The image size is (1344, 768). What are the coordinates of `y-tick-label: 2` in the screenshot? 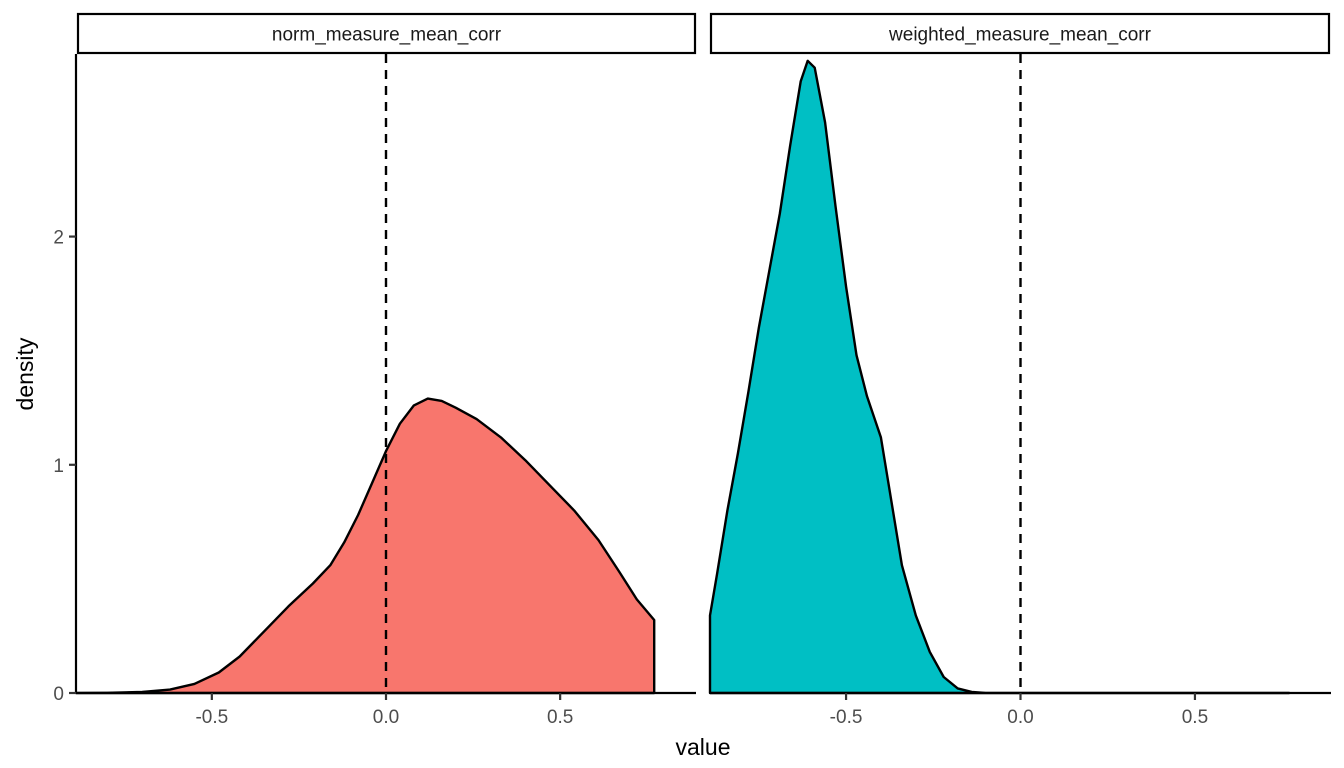 It's located at (58, 238).